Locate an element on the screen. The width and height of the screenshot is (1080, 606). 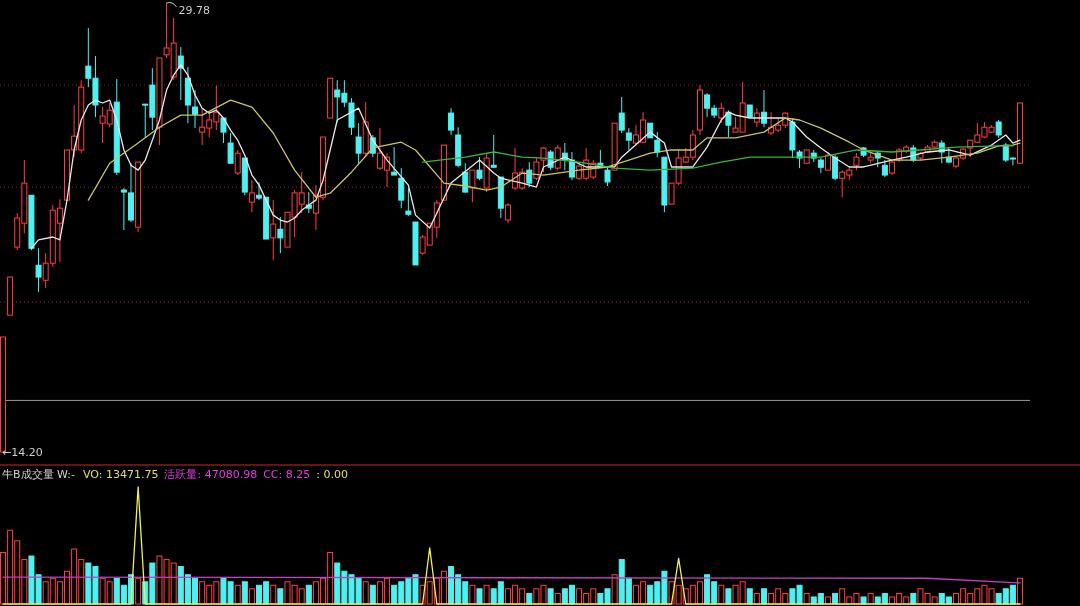
annotation: ←14.20 is located at coordinates (22, 452).